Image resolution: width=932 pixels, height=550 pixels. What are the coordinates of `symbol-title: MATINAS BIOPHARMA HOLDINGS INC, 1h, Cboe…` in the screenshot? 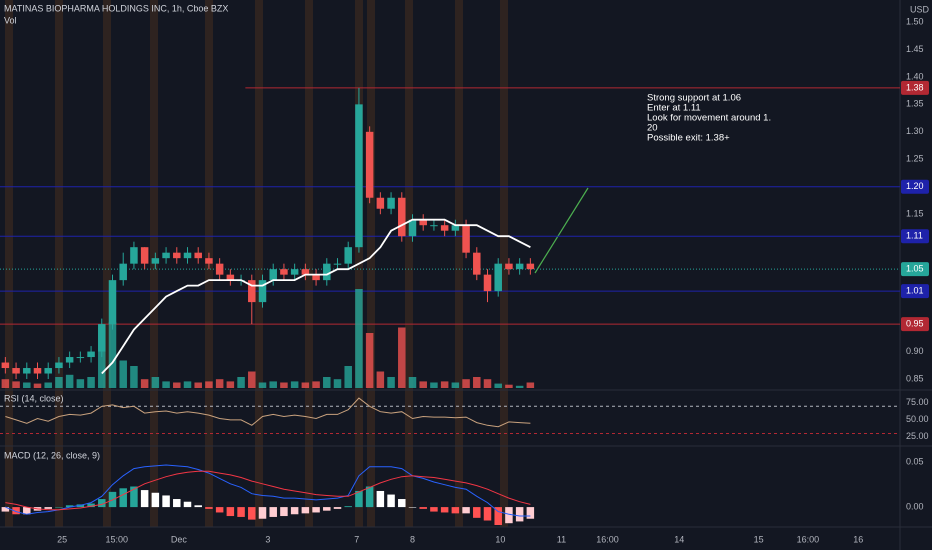 It's located at (116, 8).